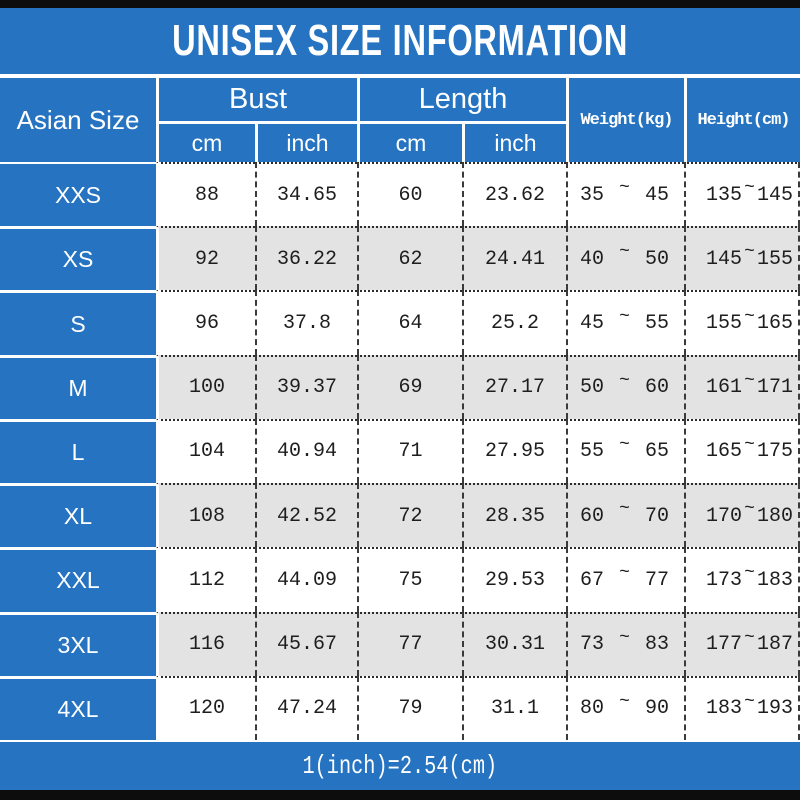 Image resolution: width=800 pixels, height=800 pixels. I want to click on bust-cm-value: 108, so click(205, 515).